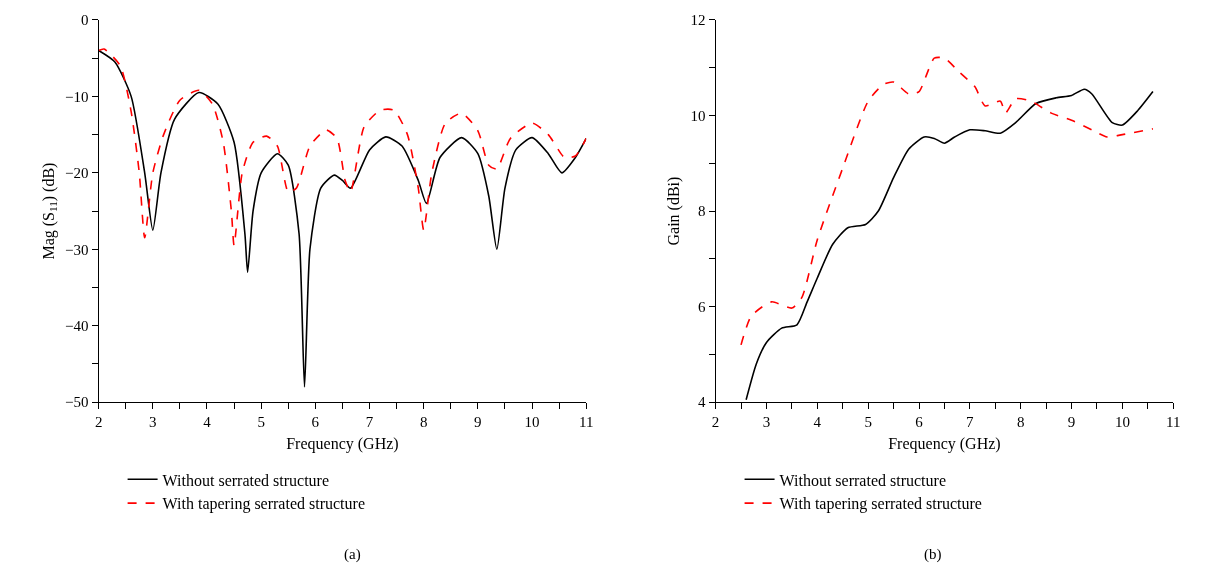 The image size is (1209, 584). What do you see at coordinates (77, 325) in the screenshot?
I see `y-tick-label: −40` at bounding box center [77, 325].